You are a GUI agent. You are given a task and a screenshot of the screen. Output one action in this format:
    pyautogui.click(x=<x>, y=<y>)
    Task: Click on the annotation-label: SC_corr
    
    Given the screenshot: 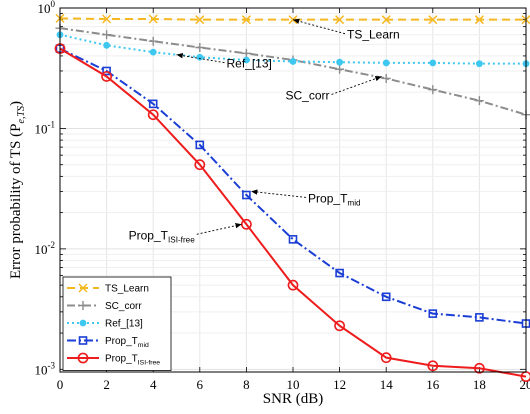 What is the action you would take?
    pyautogui.click(x=308, y=95)
    